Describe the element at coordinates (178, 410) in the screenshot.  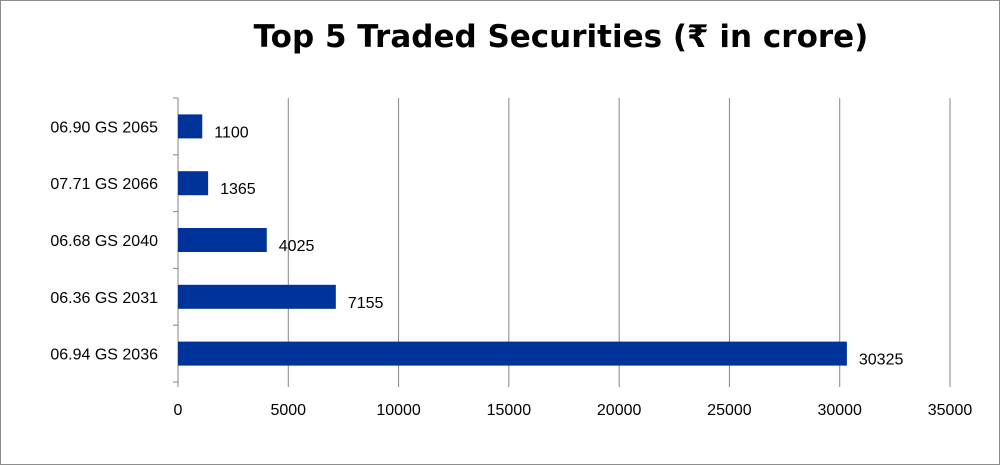
I see `x-tick-label: 0` at that location.